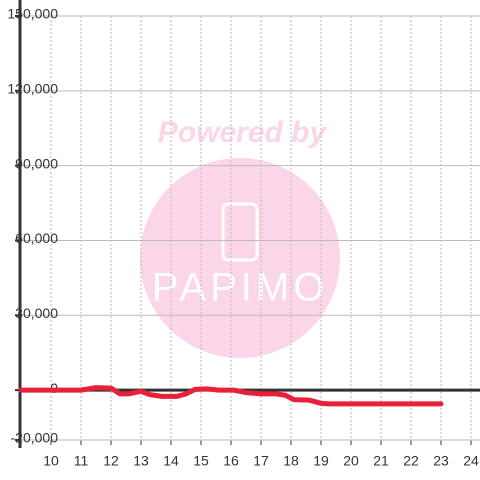  What do you see at coordinates (201, 461) in the screenshot?
I see `x-tick-label: 15` at bounding box center [201, 461].